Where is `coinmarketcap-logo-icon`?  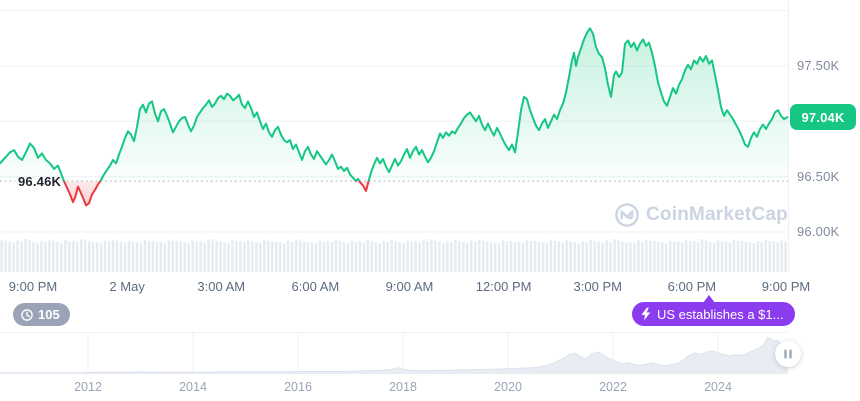
coinmarketcap-logo-icon is located at coordinates (627, 215).